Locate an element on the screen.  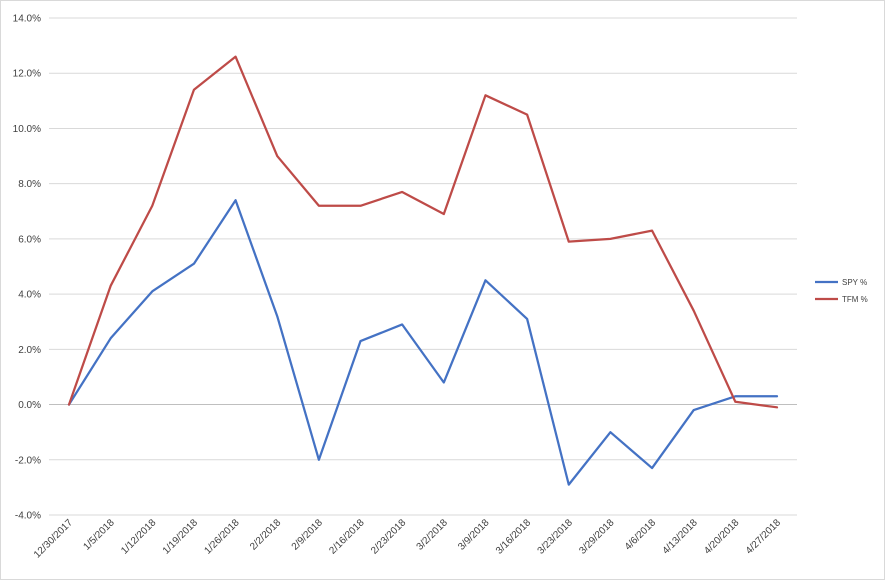
x-tick-label: 1/5/2018 is located at coordinates (99, 535).